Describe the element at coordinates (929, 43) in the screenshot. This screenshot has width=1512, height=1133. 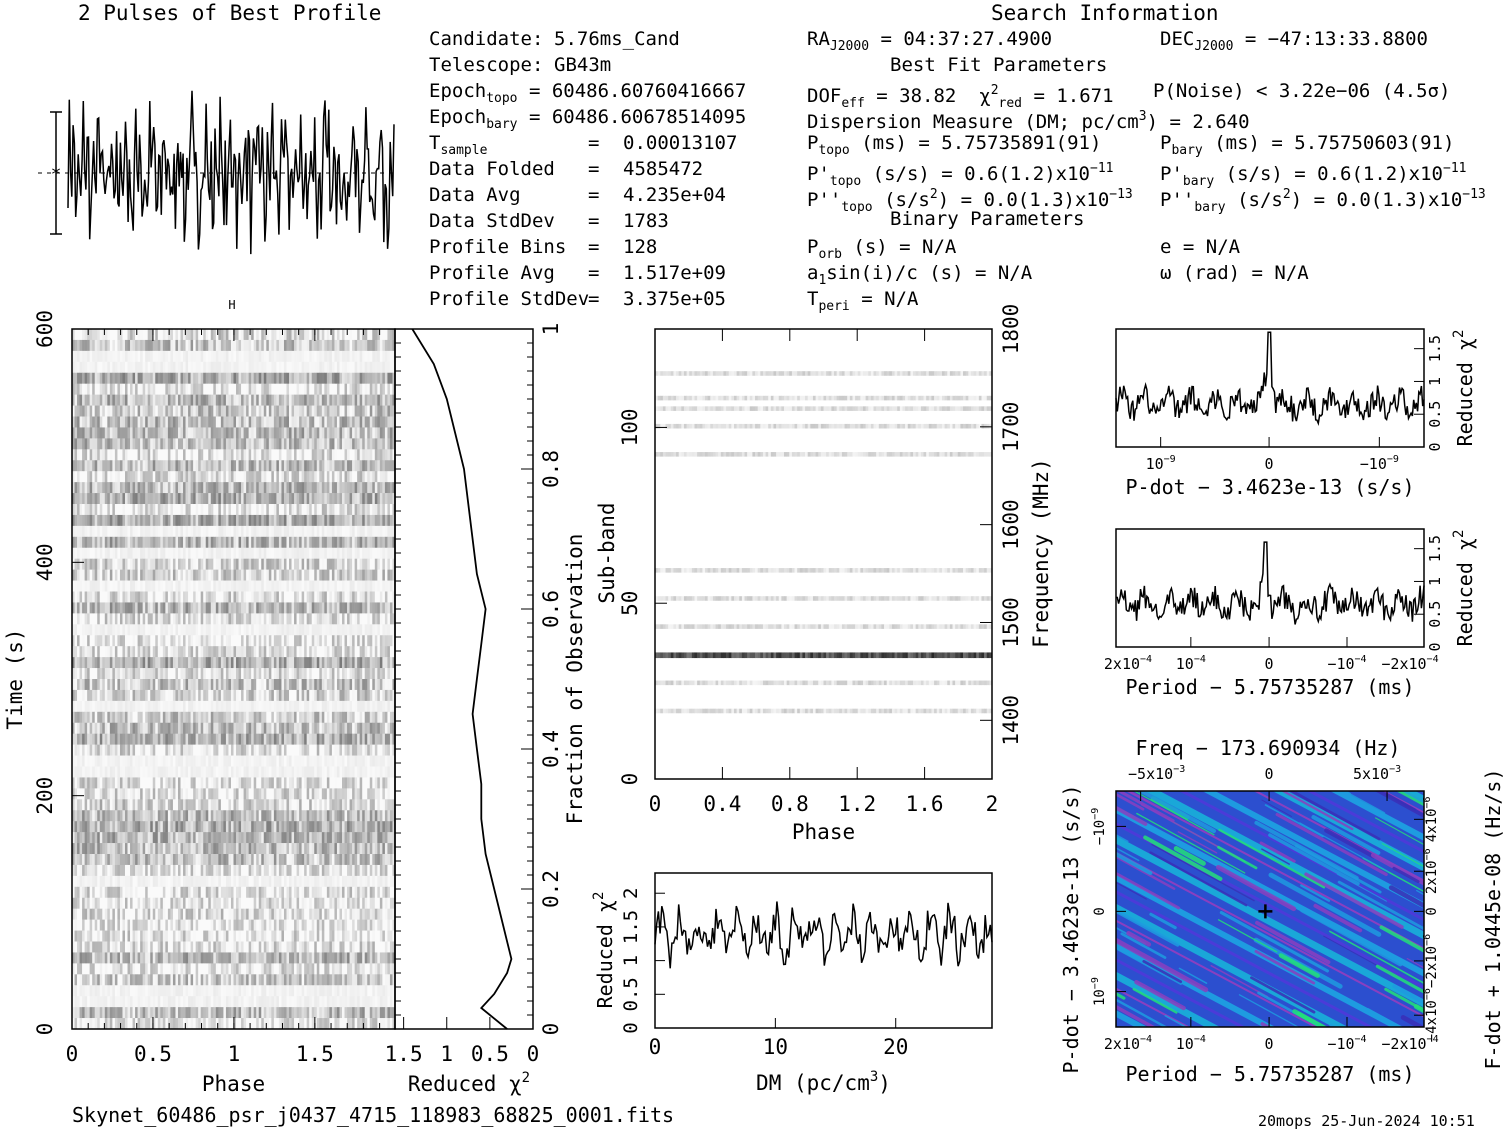
I see `ra-row: RAJ2000 = 04:37:27.4900` at that location.